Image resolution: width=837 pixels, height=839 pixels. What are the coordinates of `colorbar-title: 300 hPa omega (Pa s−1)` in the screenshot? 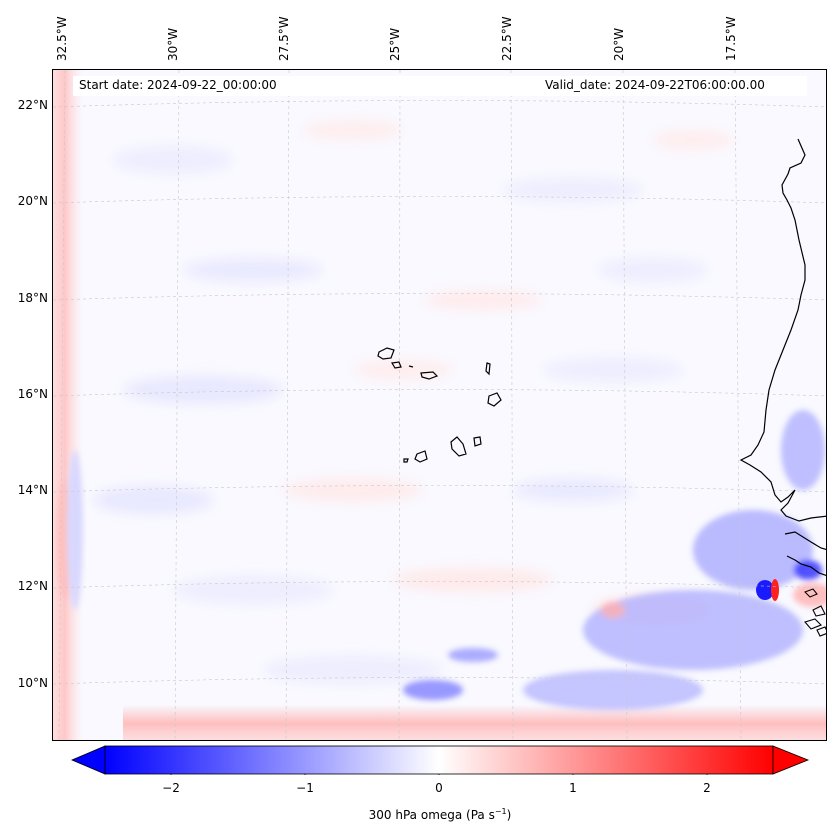 It's located at (440, 814).